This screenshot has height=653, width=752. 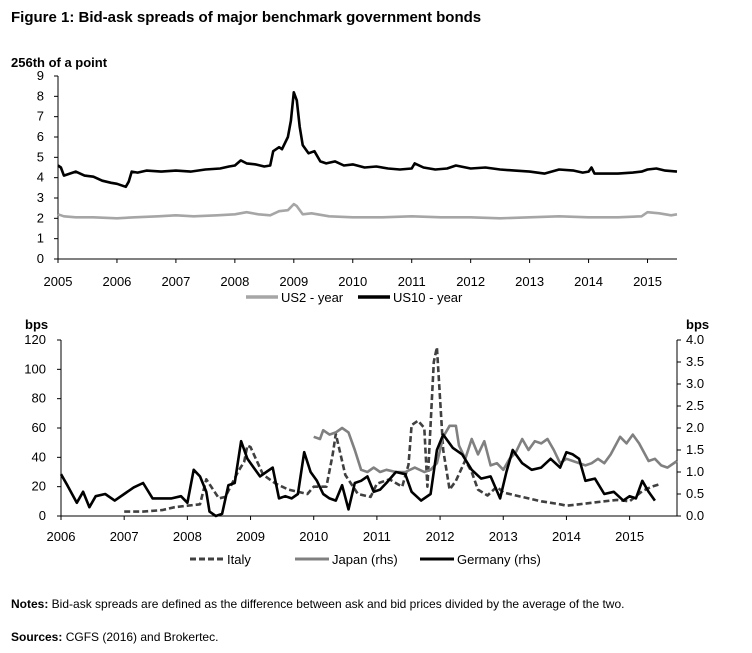 I want to click on y-tick-label-left: 120, so click(x=35, y=339).